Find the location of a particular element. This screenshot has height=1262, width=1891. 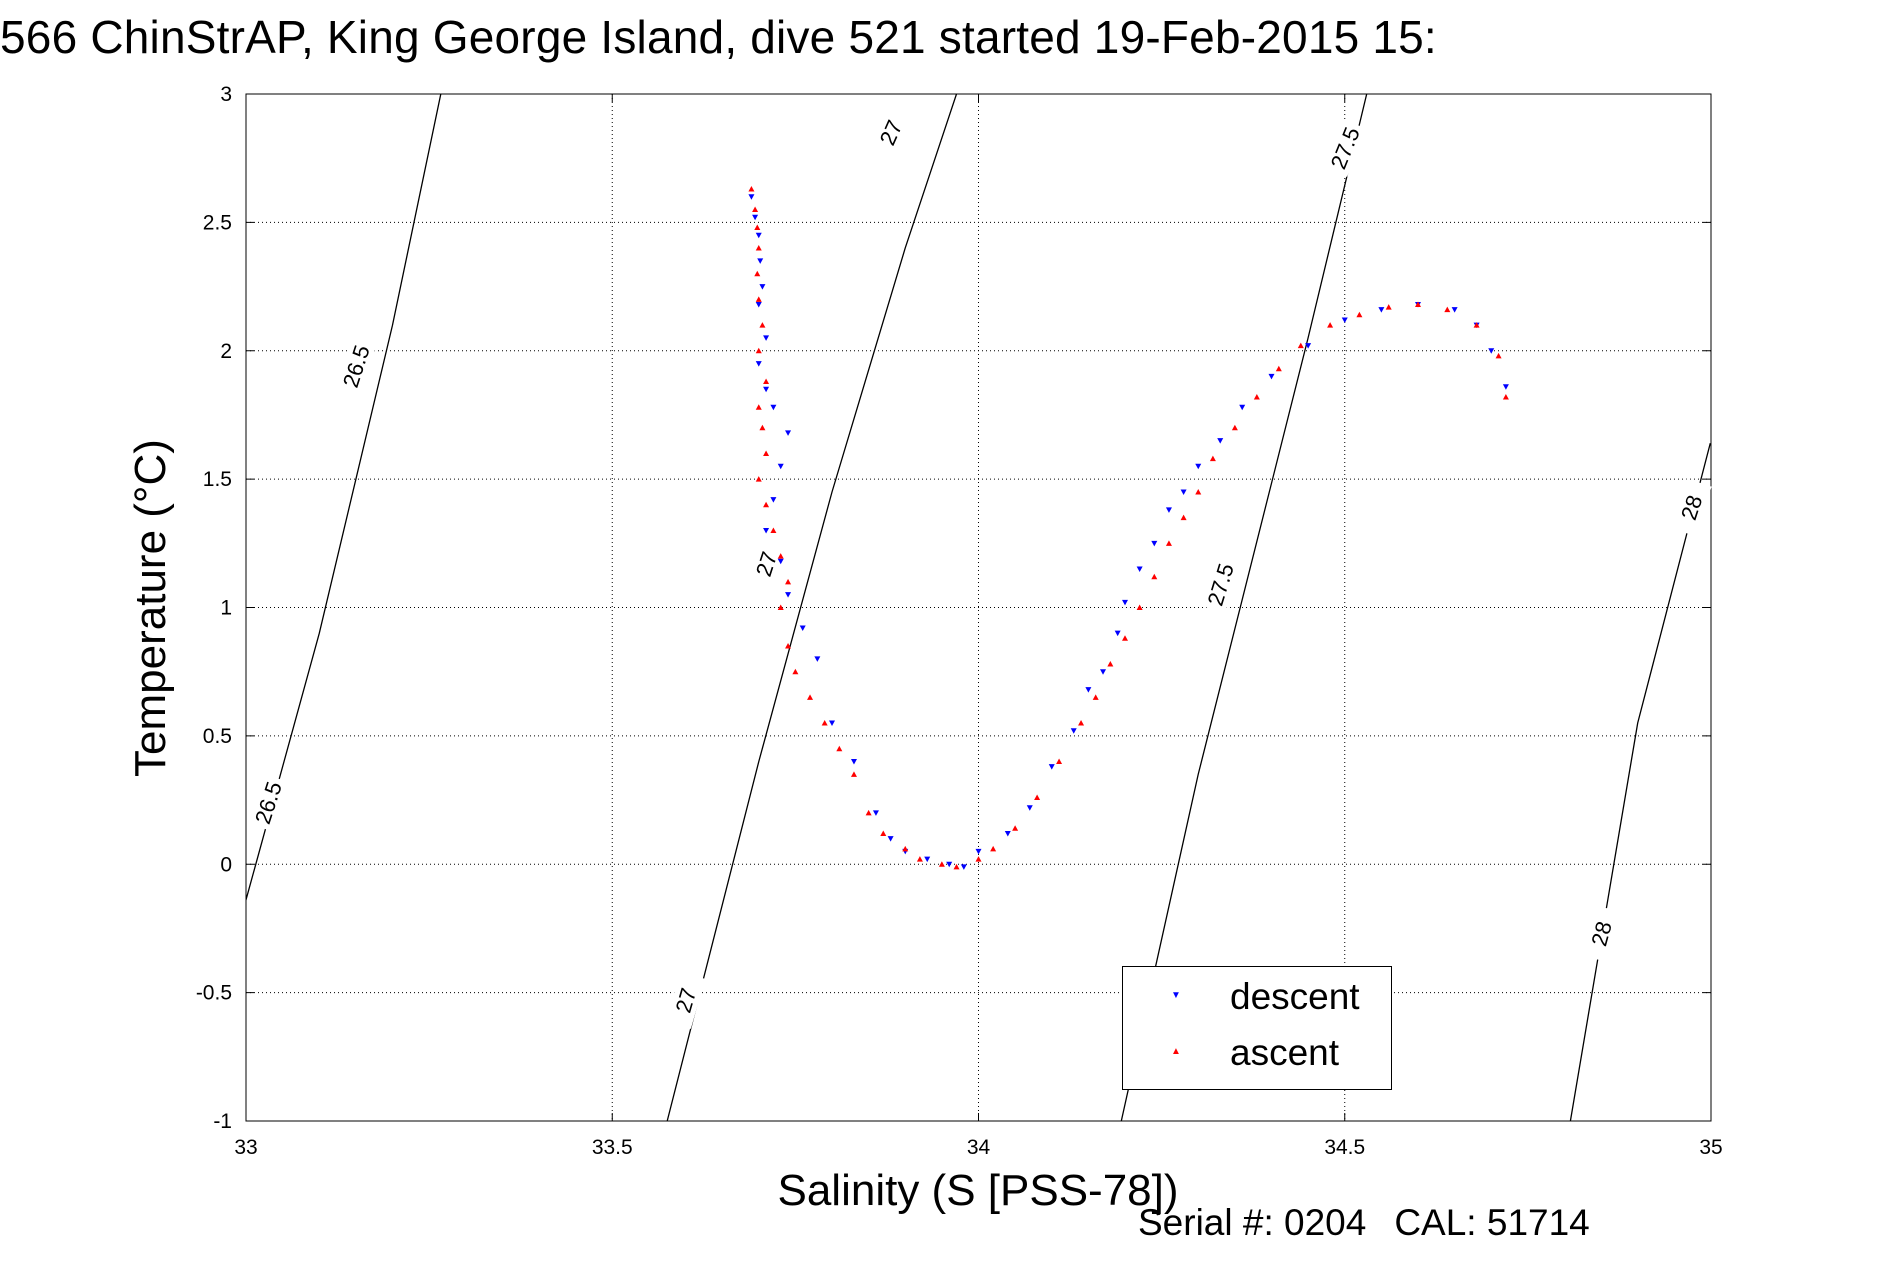

legend: ▼ descent ▲ ascent is located at coordinates (1257, 1028).